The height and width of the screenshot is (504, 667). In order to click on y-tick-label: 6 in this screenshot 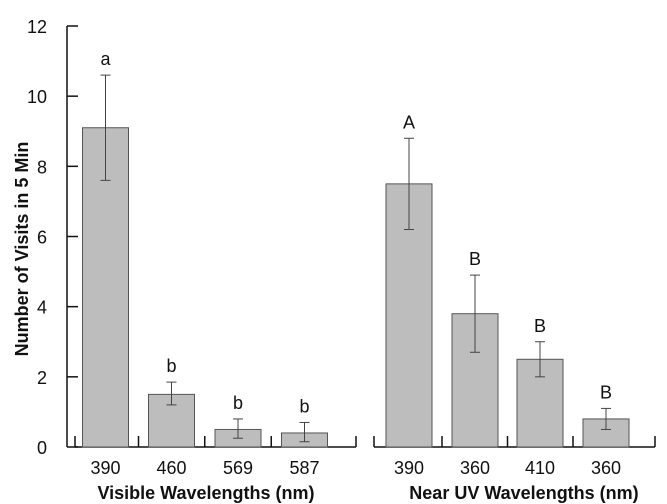, I will do `click(42, 238)`.